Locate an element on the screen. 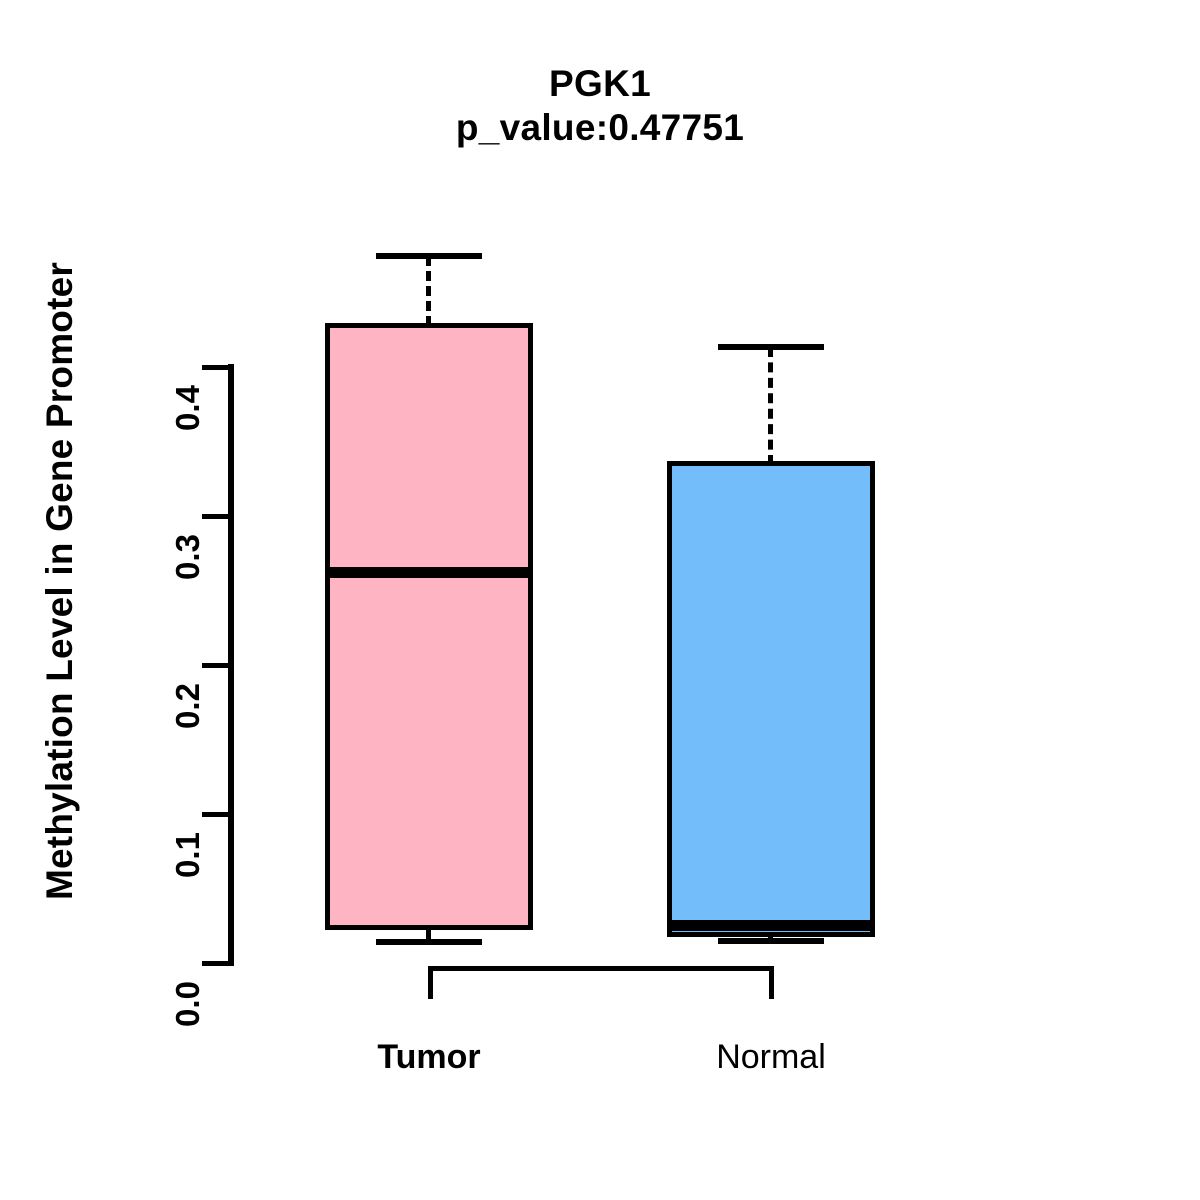 This screenshot has height=1200, width=1200. y-tick-label-0: 0.0 is located at coordinates (187, 1004).